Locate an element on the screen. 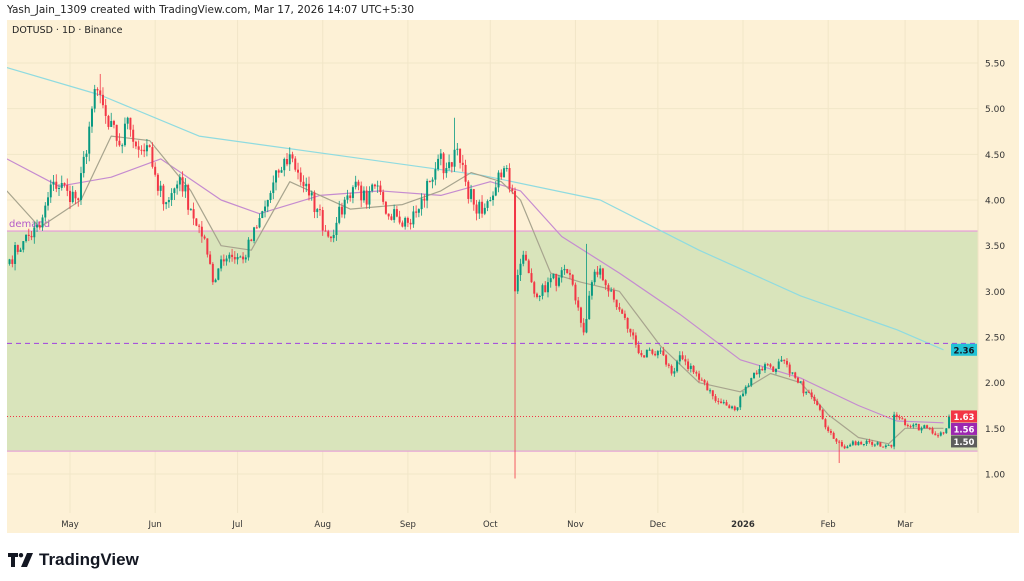 The height and width of the screenshot is (581, 1024). price-badge is located at coordinates (964, 349).